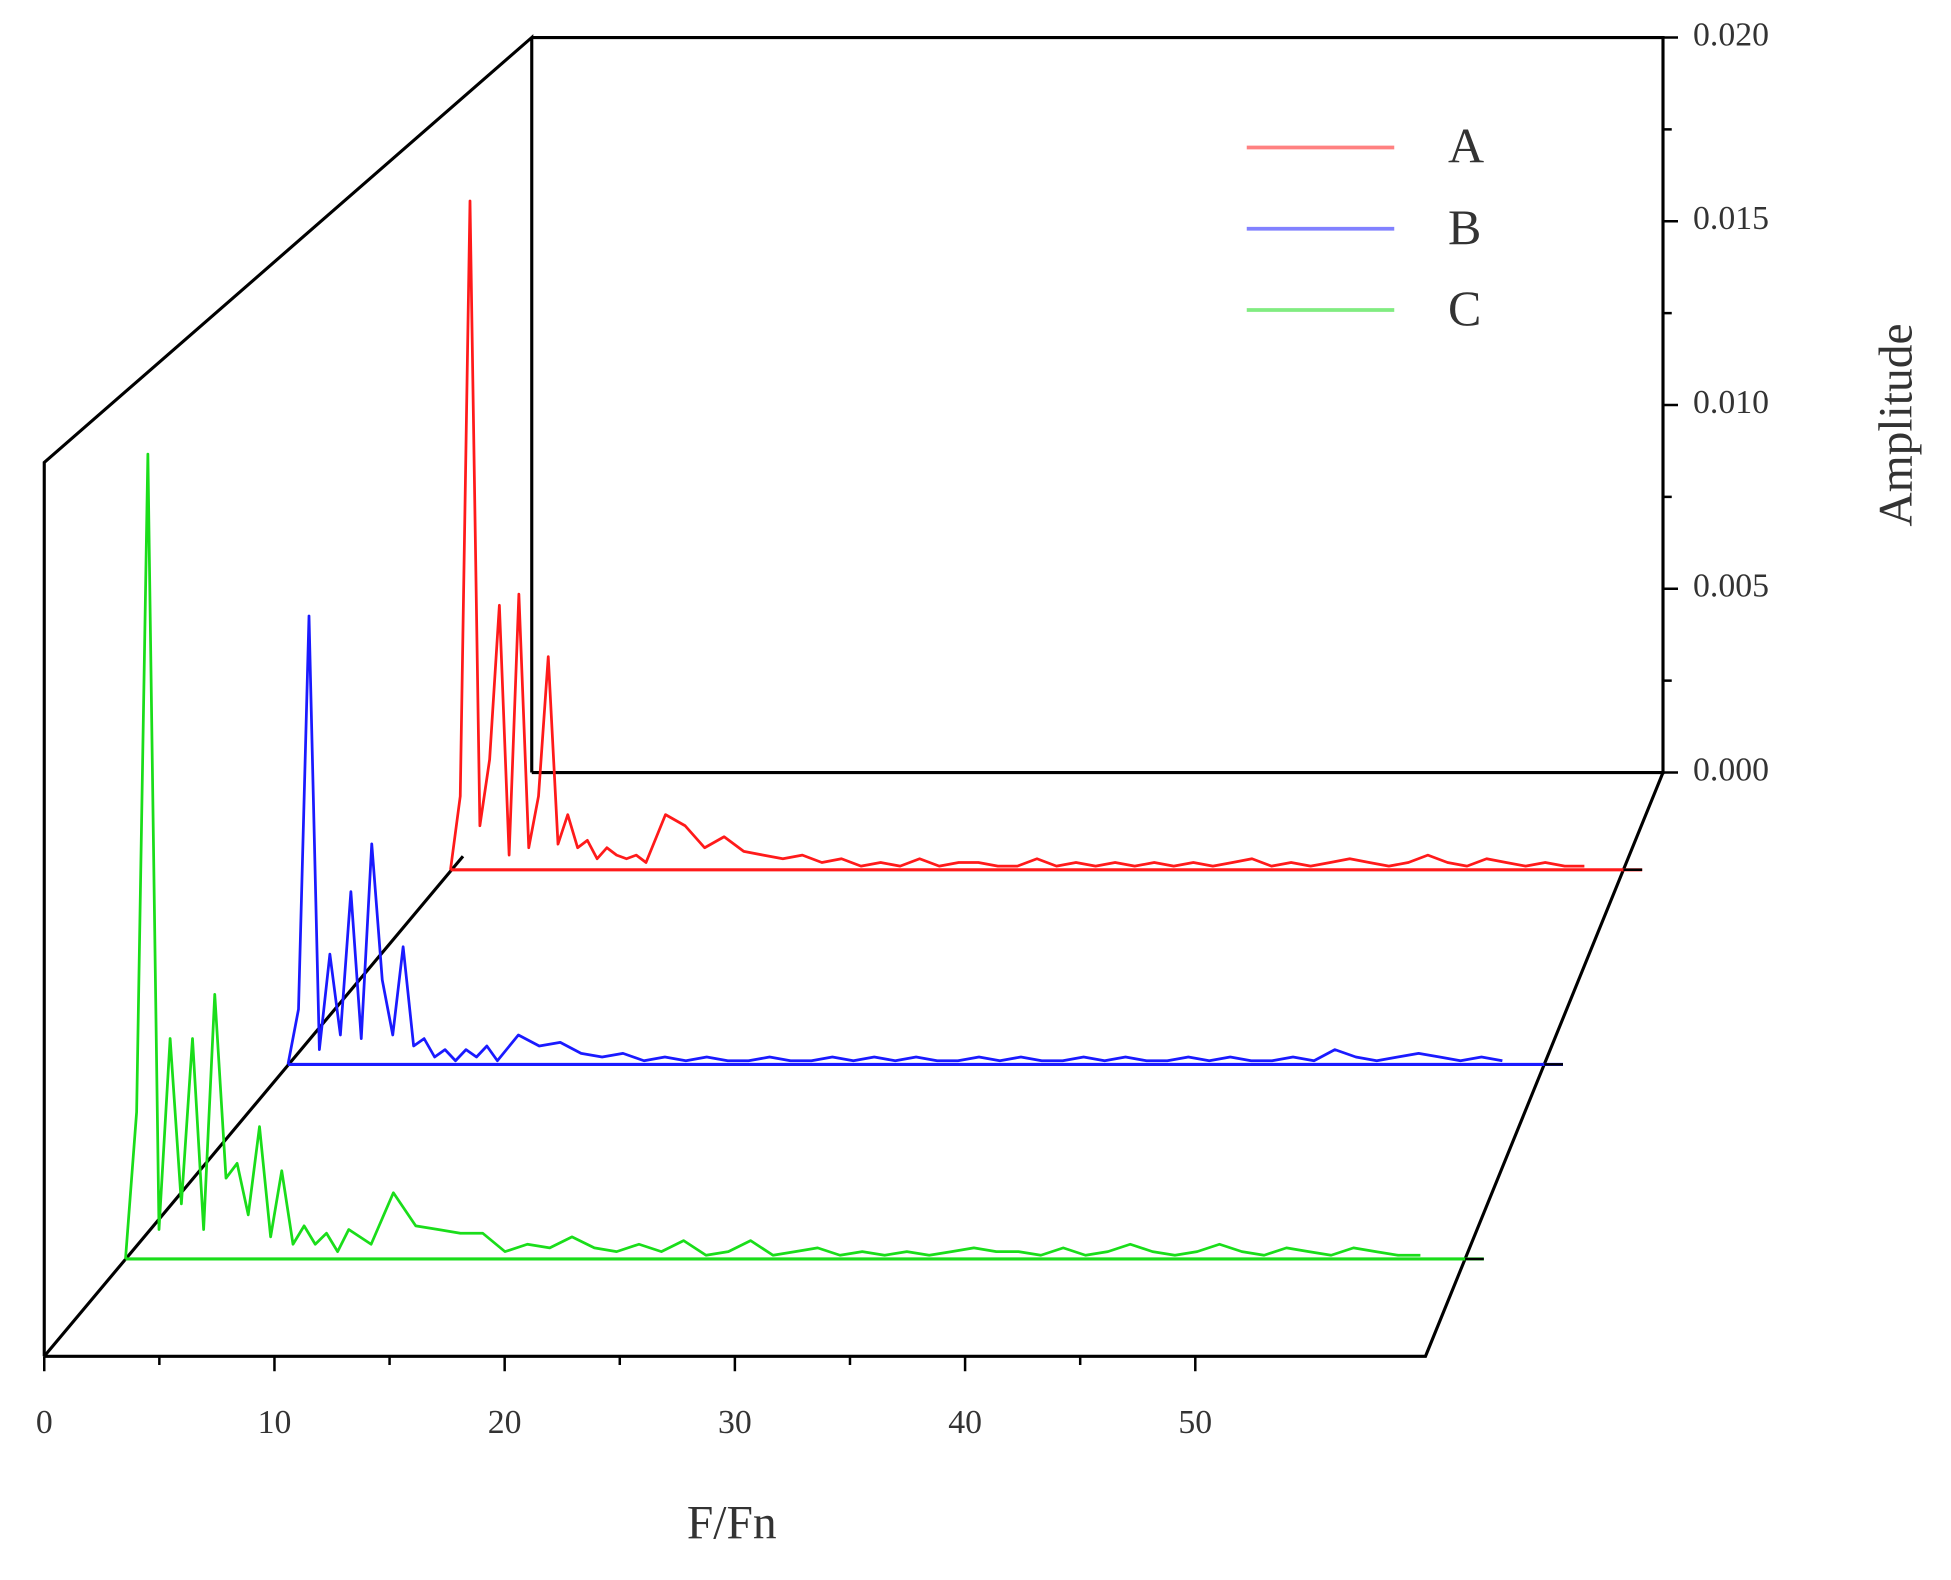 This screenshot has height=1580, width=1951. I want to click on legend-label: B, so click(1464, 227).